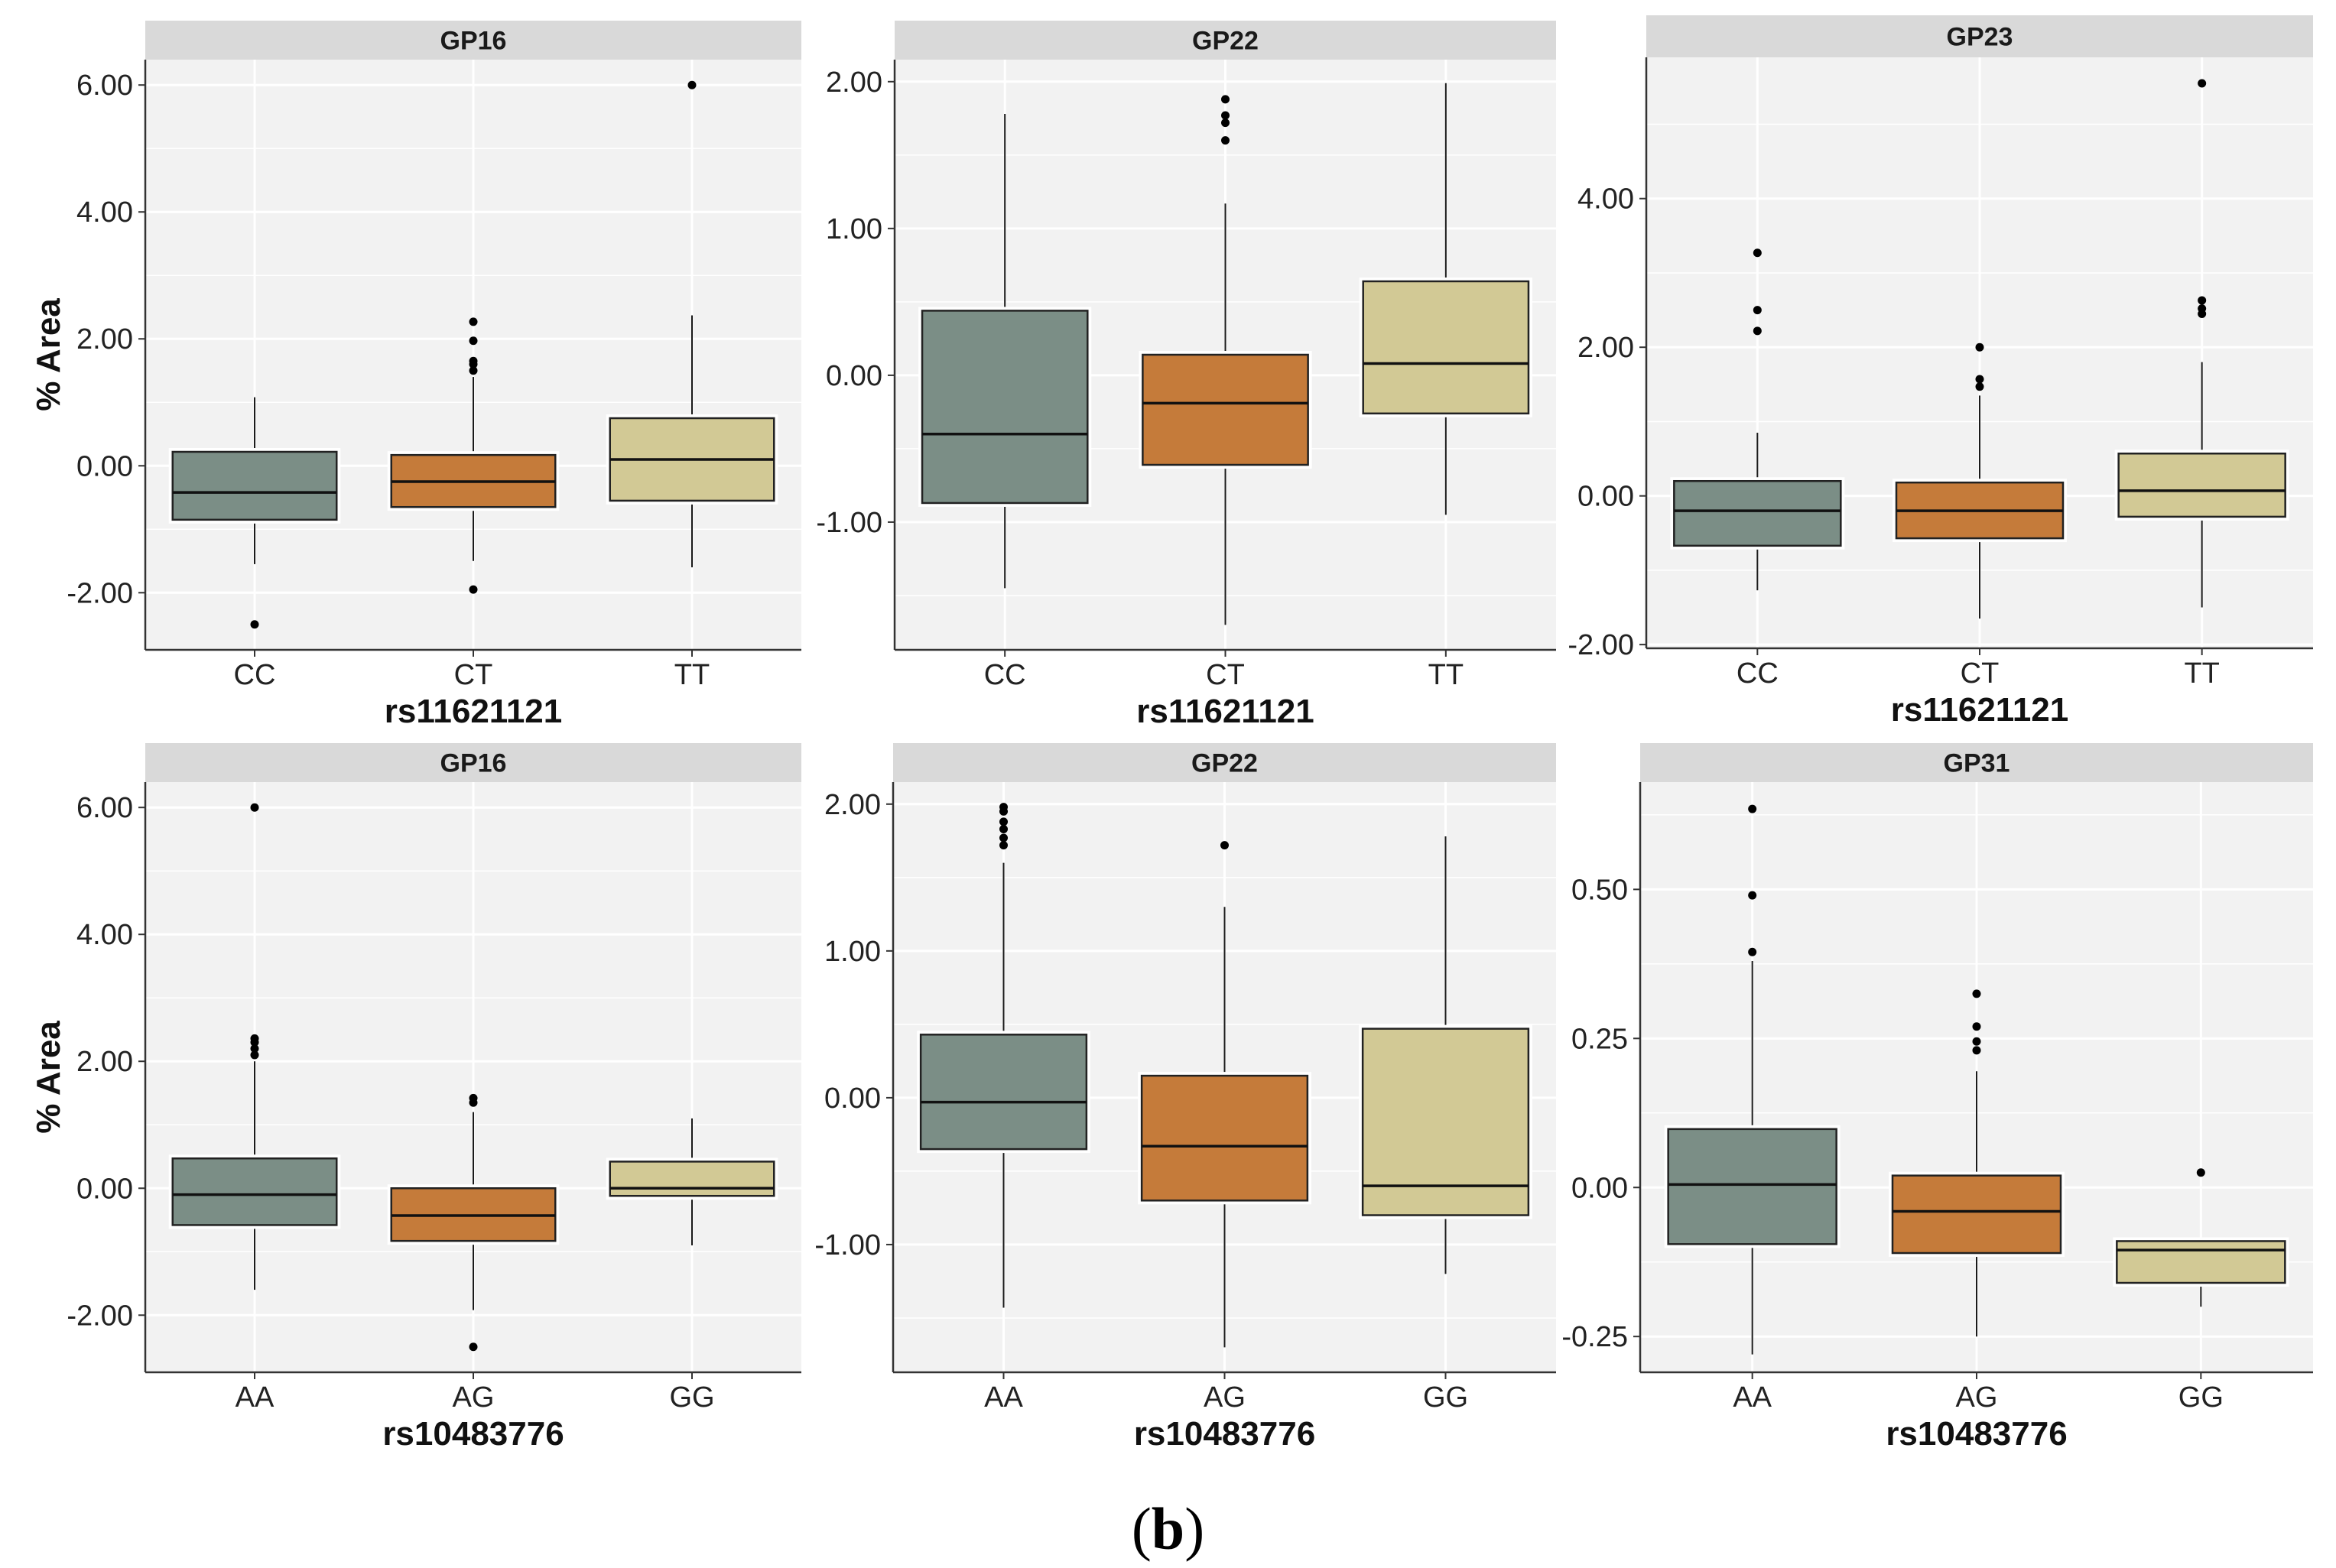 Image resolution: width=2336 pixels, height=1568 pixels. I want to click on caption-close-paren: ), so click(1194, 1528).